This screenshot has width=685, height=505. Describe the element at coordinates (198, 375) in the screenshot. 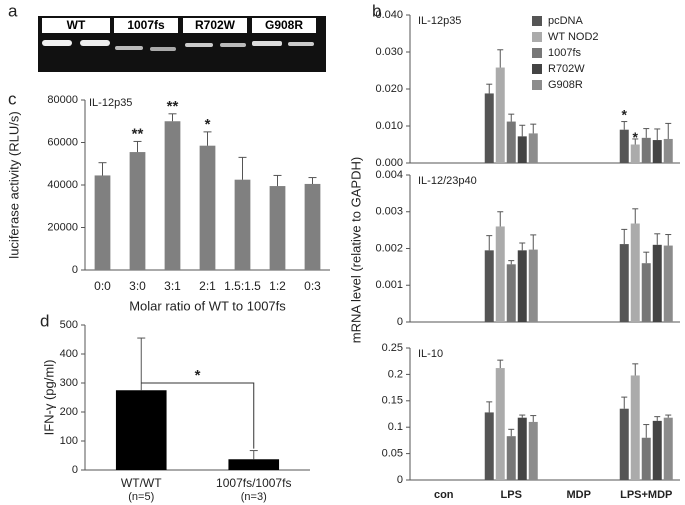

I see `comparison-mark: *` at that location.